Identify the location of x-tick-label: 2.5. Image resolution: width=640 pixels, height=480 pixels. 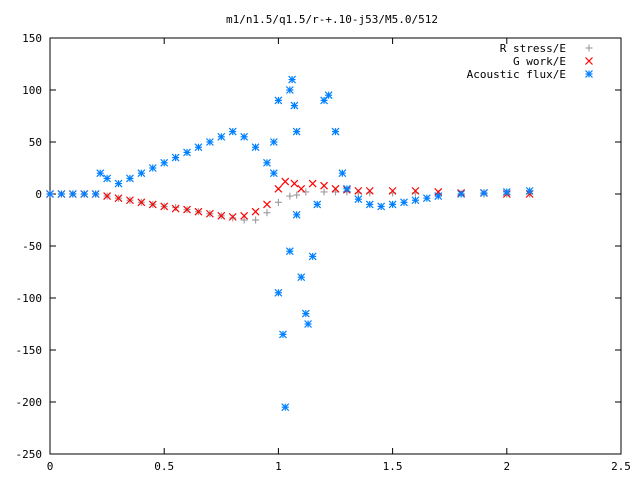
(621, 466).